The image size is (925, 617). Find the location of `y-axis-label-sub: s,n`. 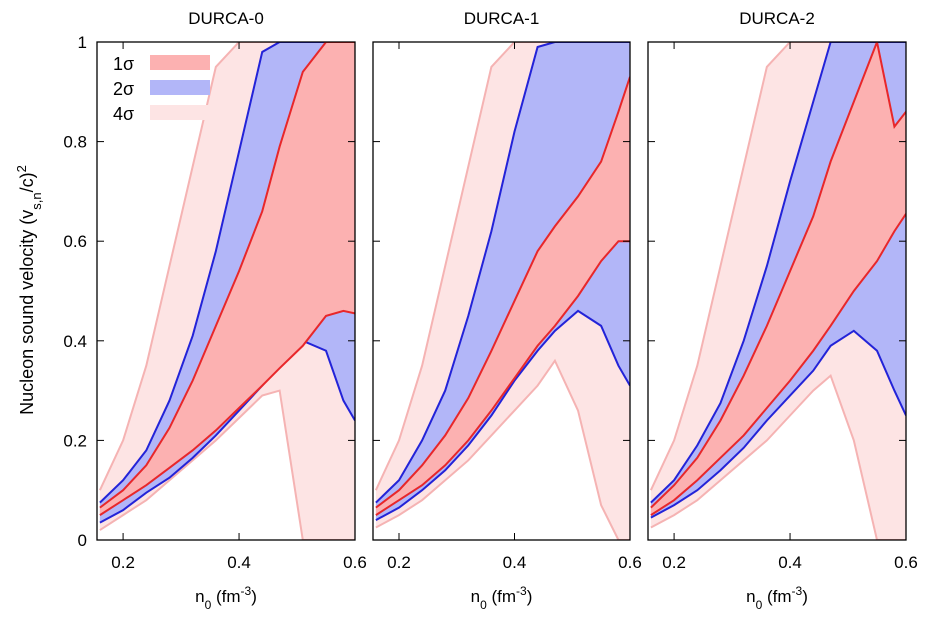

y-axis-label-sub: s,n is located at coordinates (36, 200).